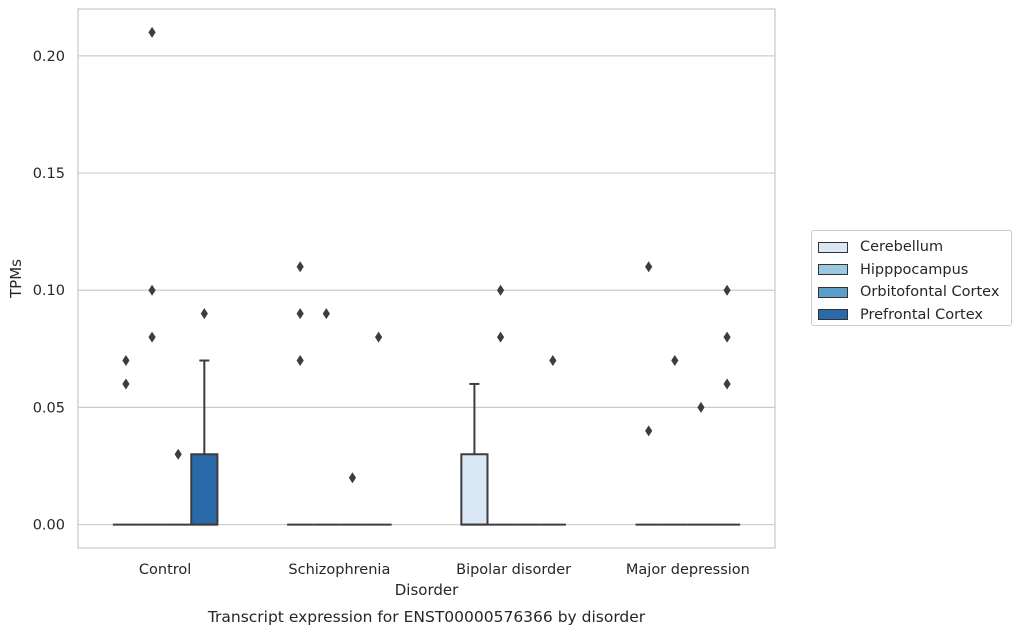 Image resolution: width=1023 pixels, height=634 pixels. I want to click on y-axis-label: TPMs, so click(16, 279).